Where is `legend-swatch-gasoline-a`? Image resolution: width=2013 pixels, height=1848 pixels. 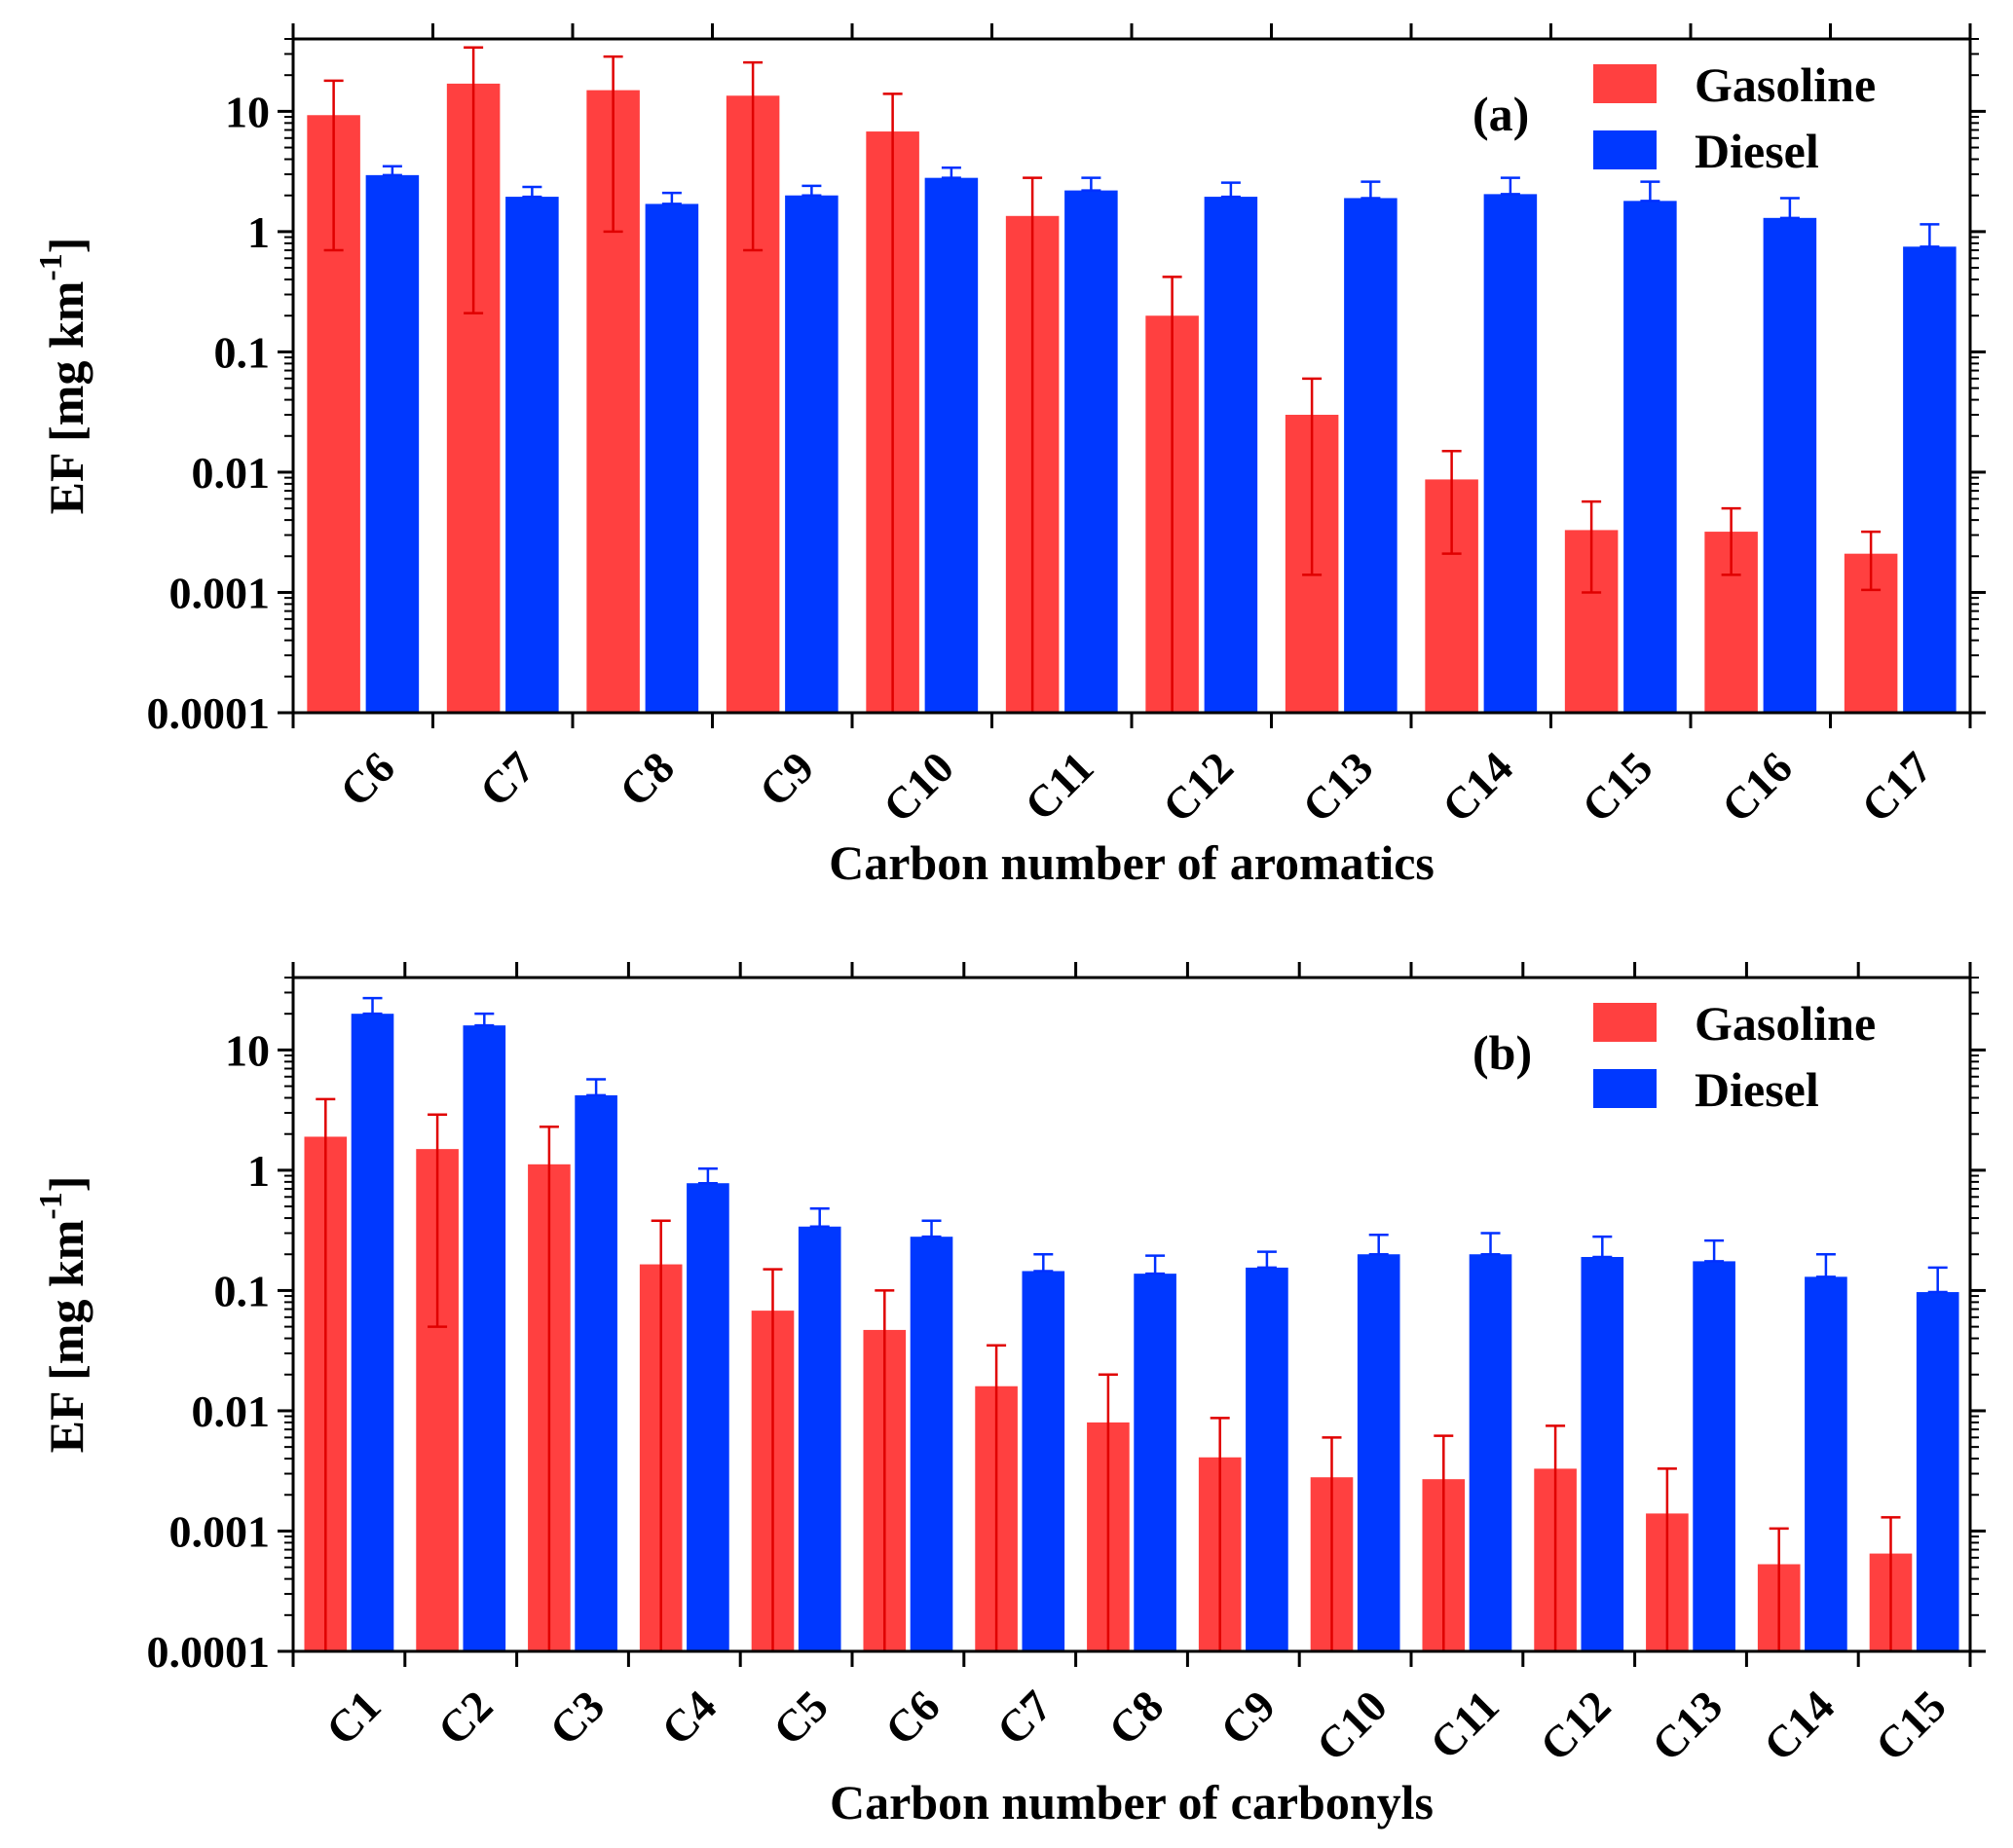 legend-swatch-gasoline-a is located at coordinates (1625, 83).